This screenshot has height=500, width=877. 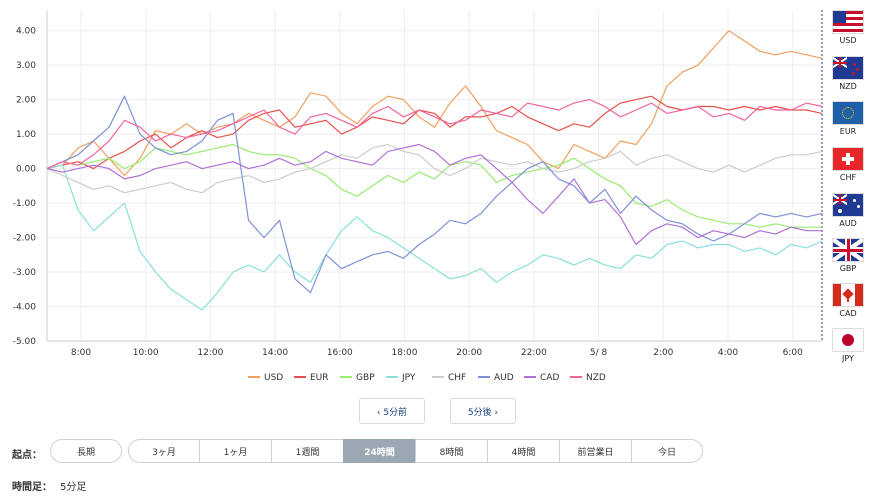 What do you see at coordinates (848, 68) in the screenshot?
I see `new-zealand-flag-icon` at bounding box center [848, 68].